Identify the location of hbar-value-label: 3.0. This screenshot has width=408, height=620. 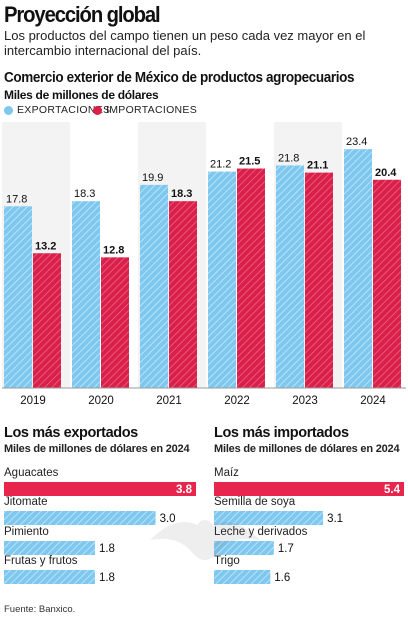
(168, 519).